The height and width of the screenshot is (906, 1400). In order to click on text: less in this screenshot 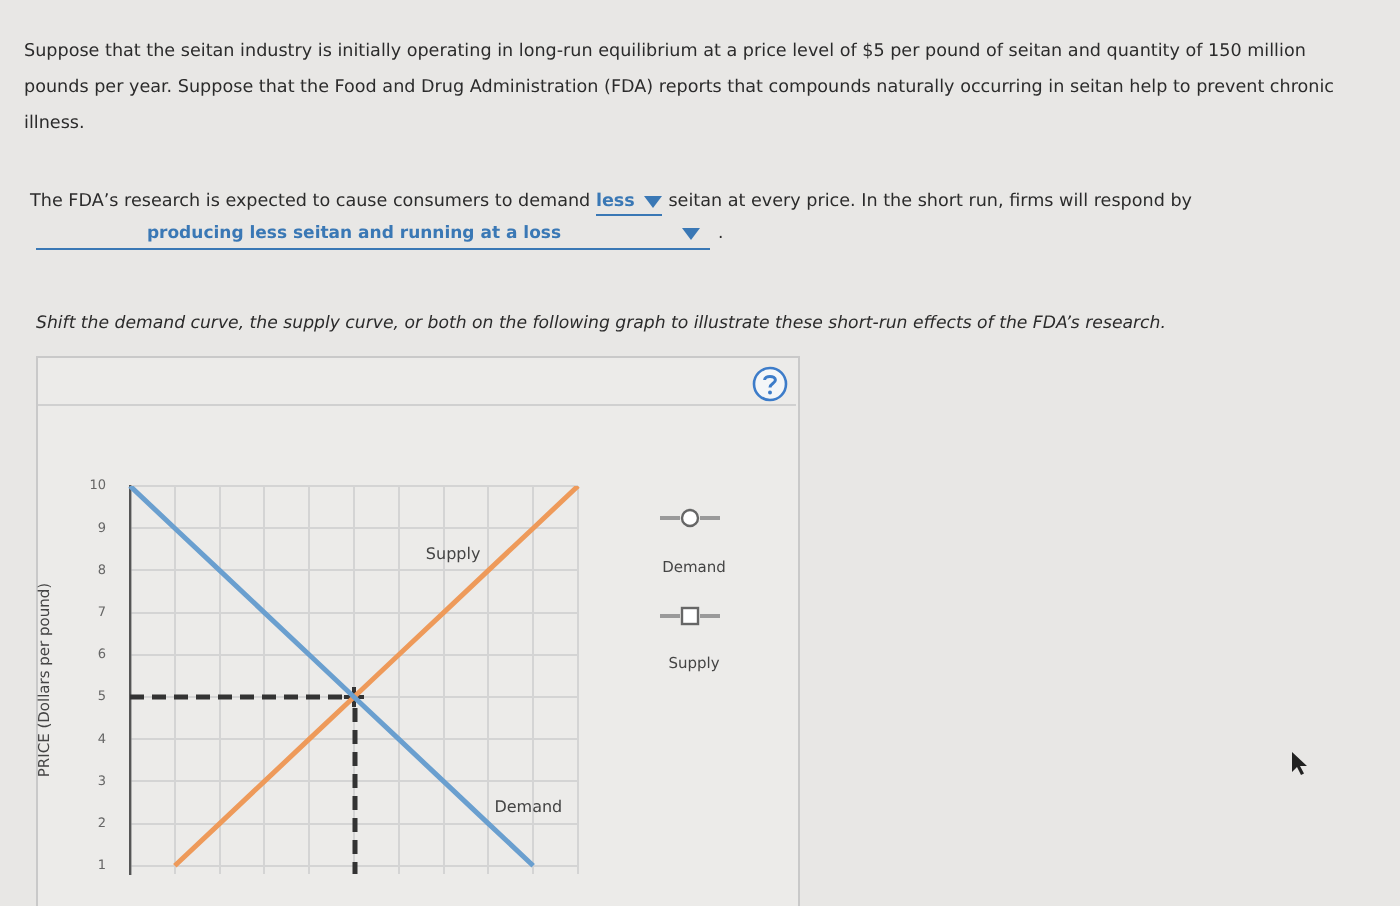, I will do `click(615, 202)`.